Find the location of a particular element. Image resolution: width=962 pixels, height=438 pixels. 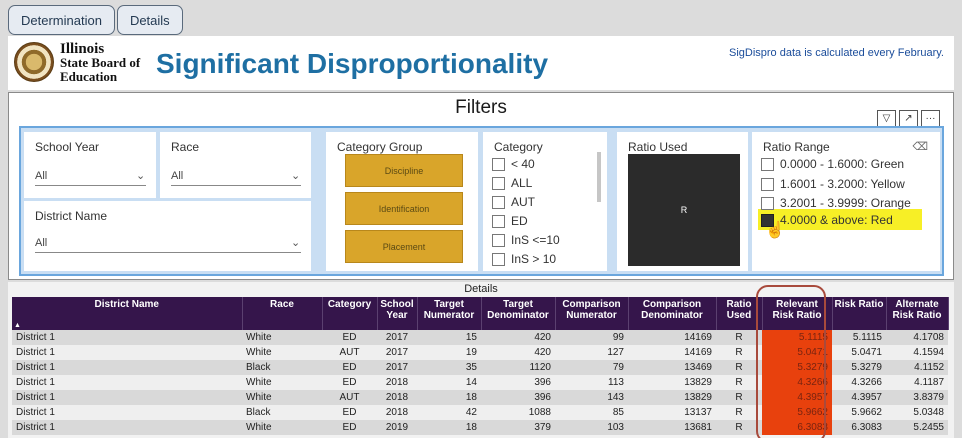

table-cell: 113 is located at coordinates (591, 382).